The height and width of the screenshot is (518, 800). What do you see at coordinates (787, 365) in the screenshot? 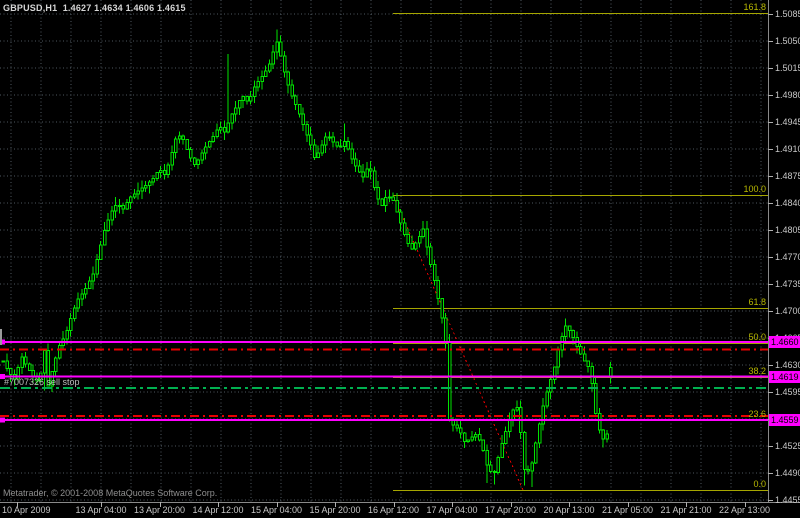
I see `price-axis-label: 1.4630` at bounding box center [787, 365].